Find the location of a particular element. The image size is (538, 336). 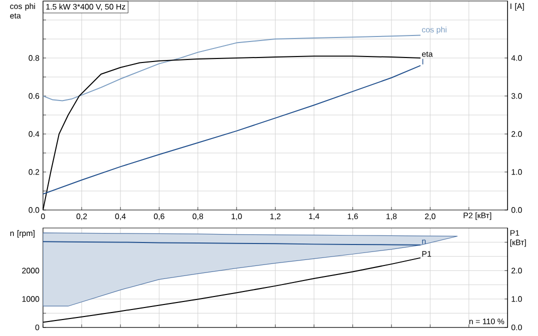

line-series is located at coordinates (232, 68).